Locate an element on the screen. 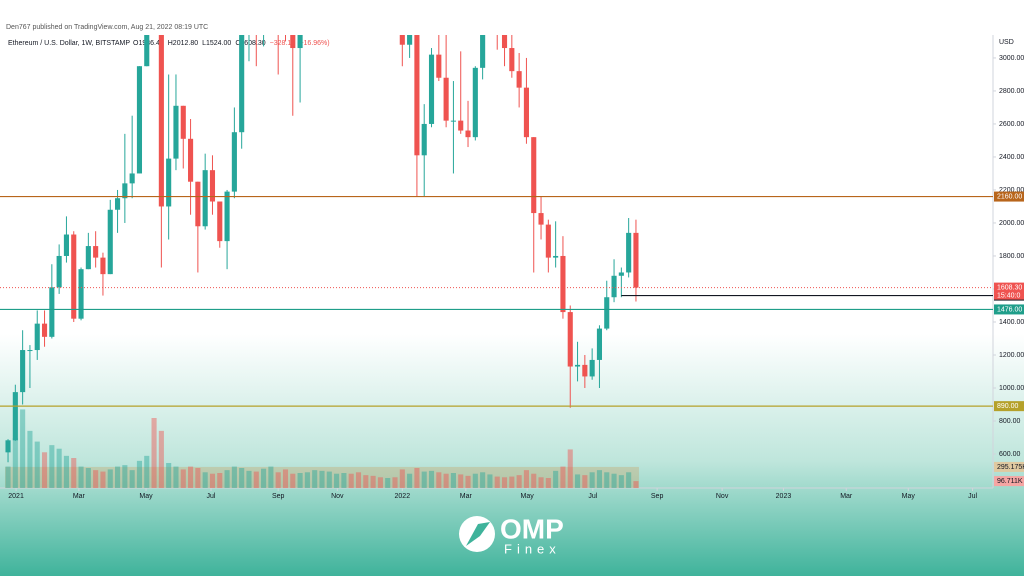  countdown: 15:40:0 is located at coordinates (1008, 295).